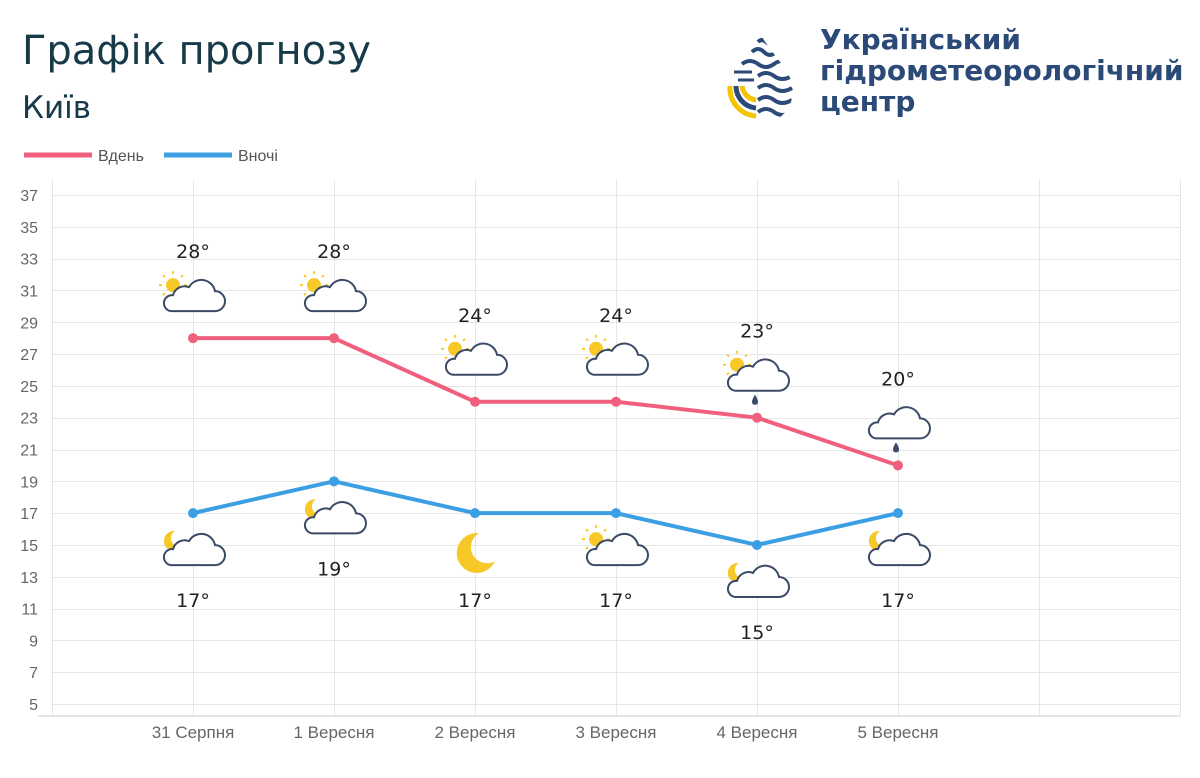  What do you see at coordinates (546, 402) in the screenshot?
I see `day-temperature-line` at bounding box center [546, 402].